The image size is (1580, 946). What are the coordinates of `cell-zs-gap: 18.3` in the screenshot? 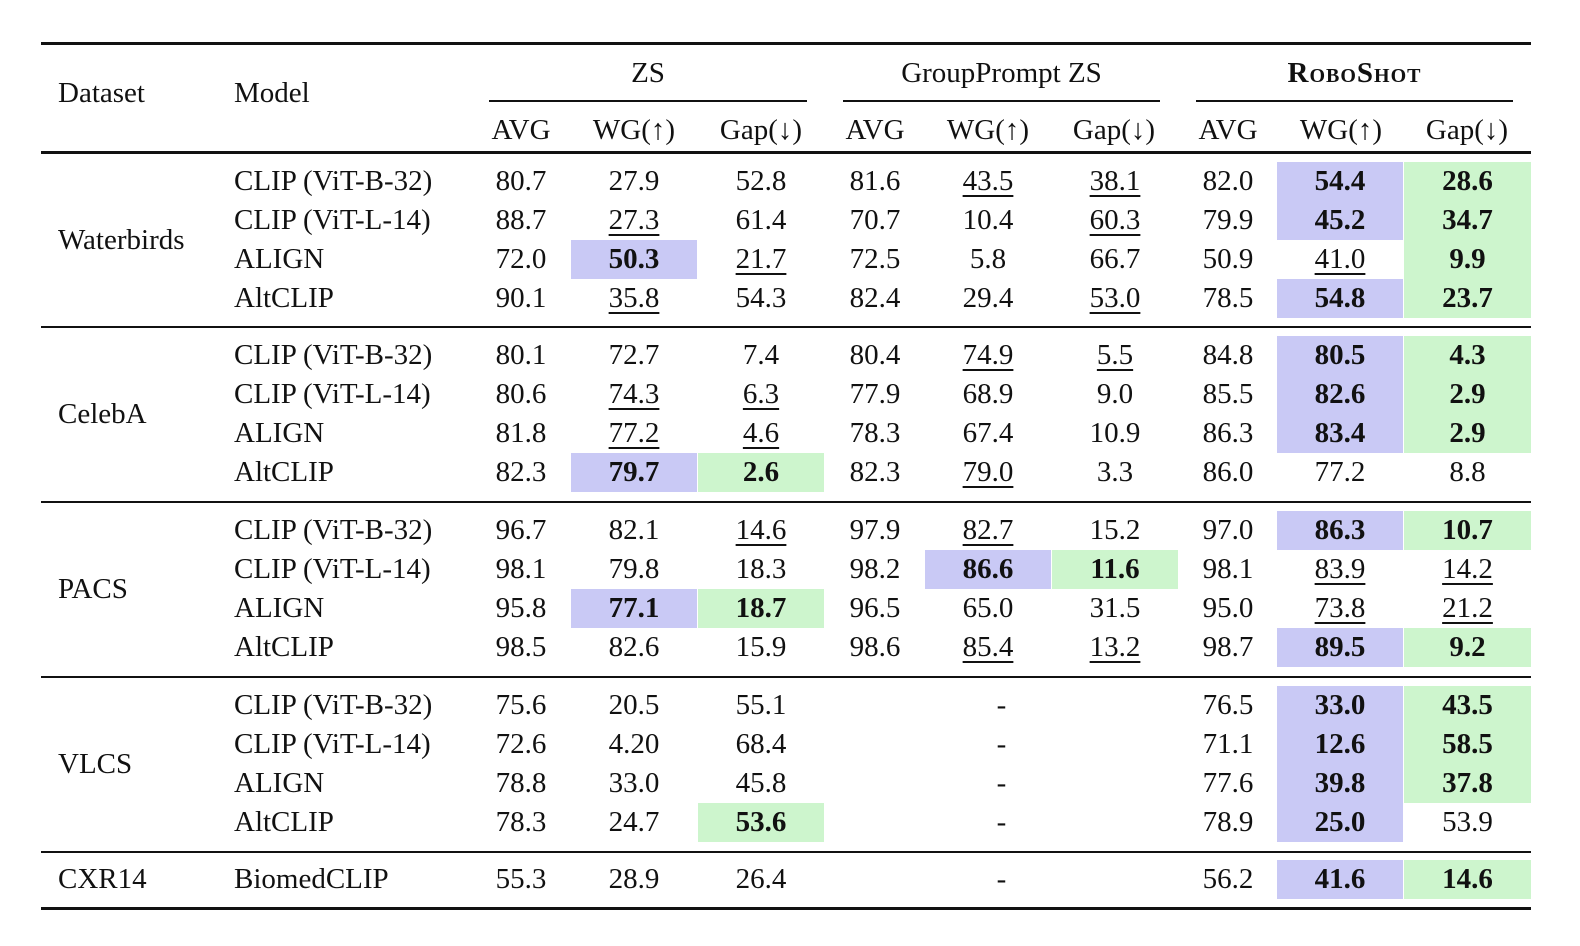 It's located at (761, 569).